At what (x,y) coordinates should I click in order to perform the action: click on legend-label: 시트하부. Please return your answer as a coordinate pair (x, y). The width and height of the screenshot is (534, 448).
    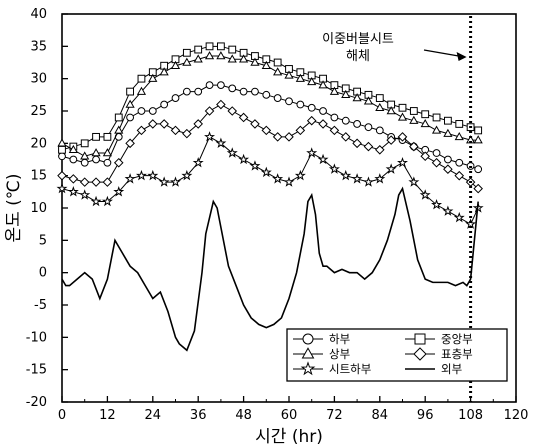
    Looking at the image, I should click on (350, 369).